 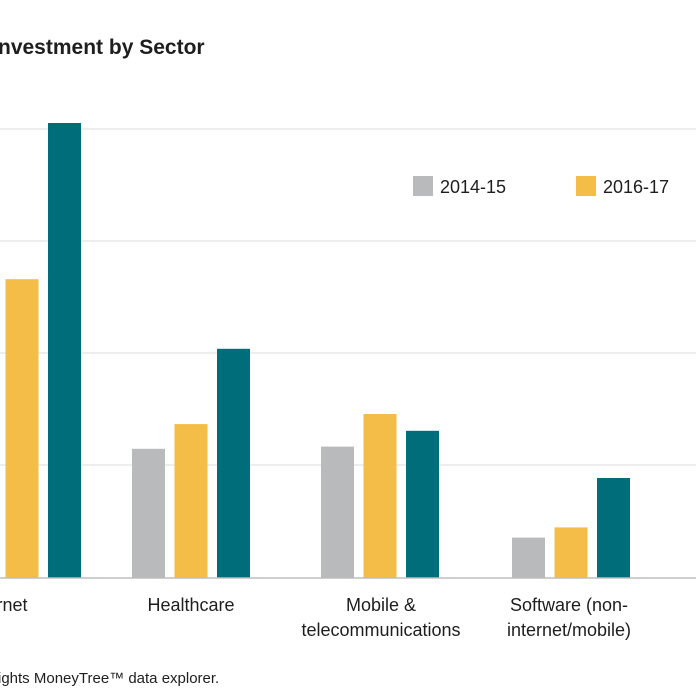 What do you see at coordinates (569, 617) in the screenshot?
I see `x-tick-label-3: Software (non-internet/mobile)` at bounding box center [569, 617].